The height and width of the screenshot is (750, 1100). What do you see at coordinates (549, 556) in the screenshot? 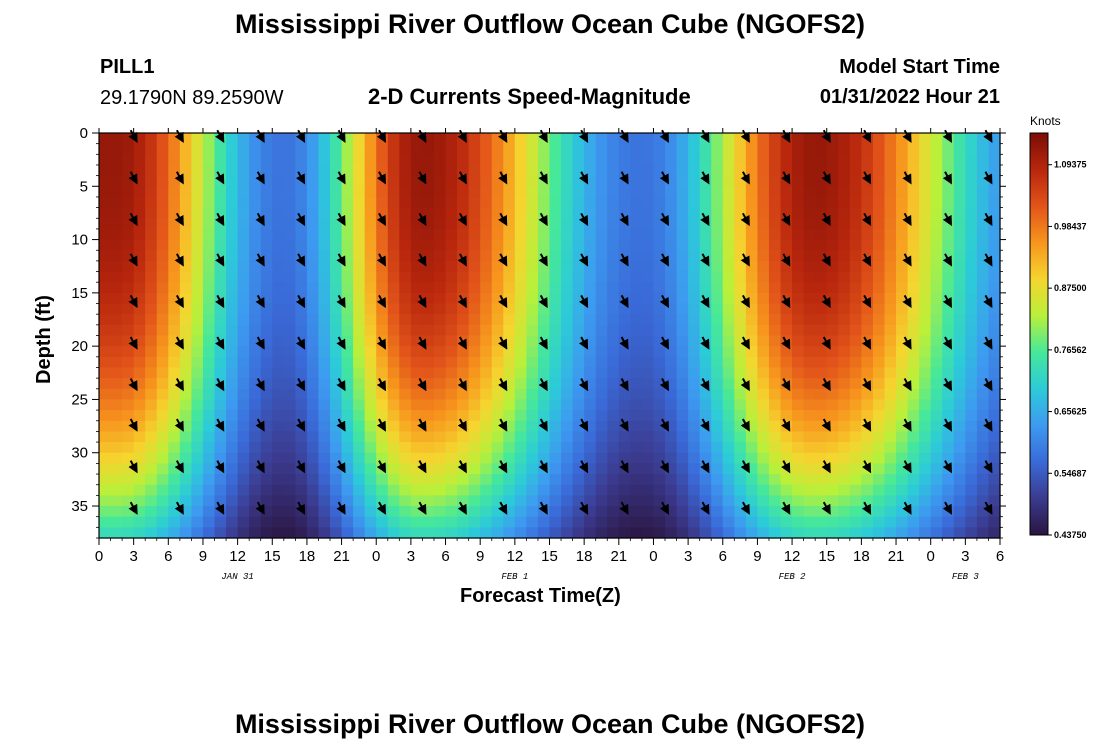
I see `x-tick-label: 15` at bounding box center [549, 556].